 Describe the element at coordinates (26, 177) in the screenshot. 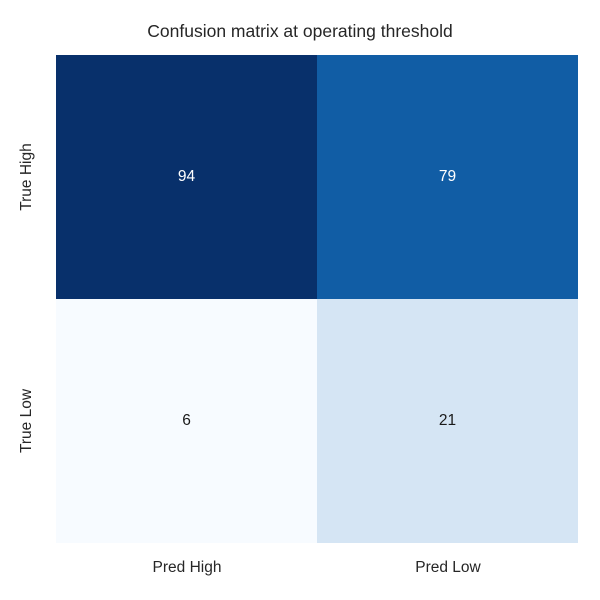

I see `y-tick-true-high: True High` at that location.